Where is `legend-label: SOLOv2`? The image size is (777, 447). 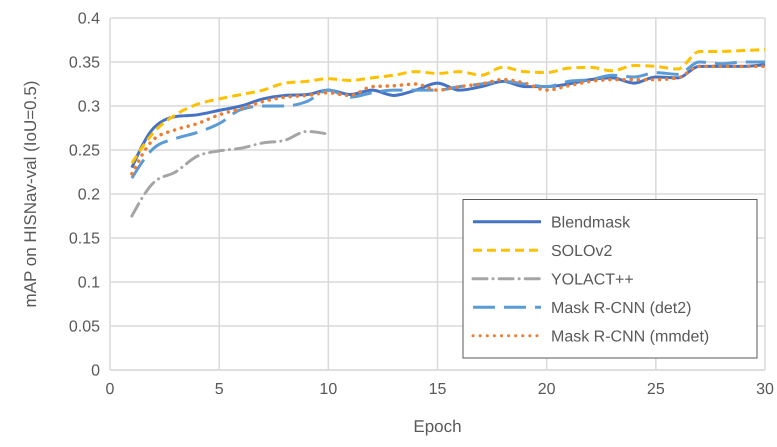
legend-label: SOLOv2 is located at coordinates (581, 251).